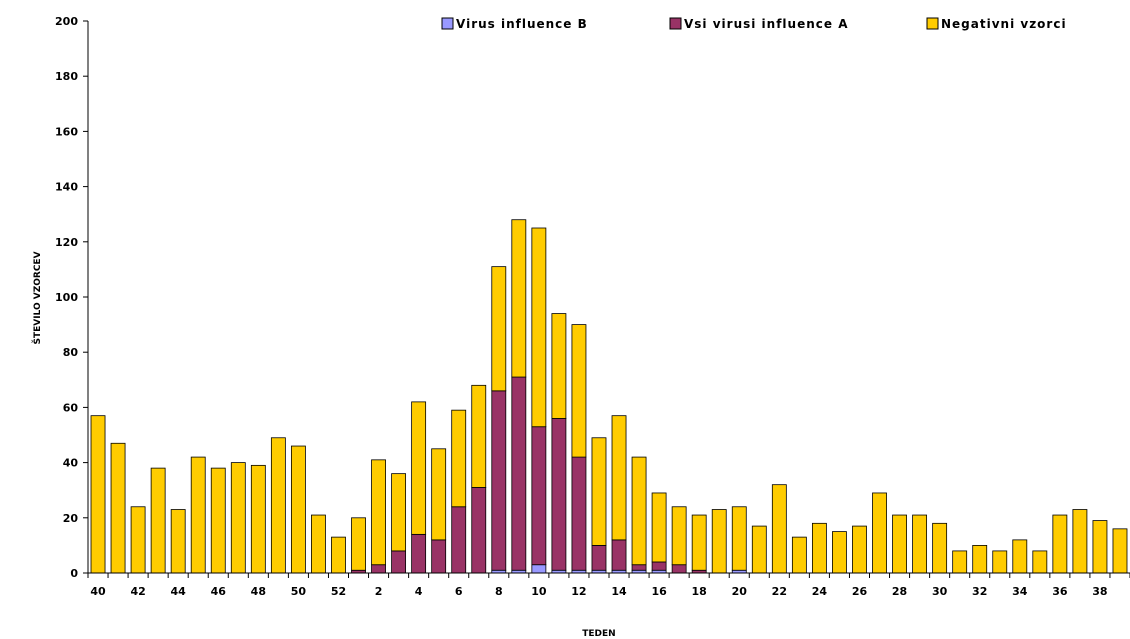 The width and height of the screenshot is (1130, 639). I want to click on x-tick-label-26: 26, so click(860, 591).